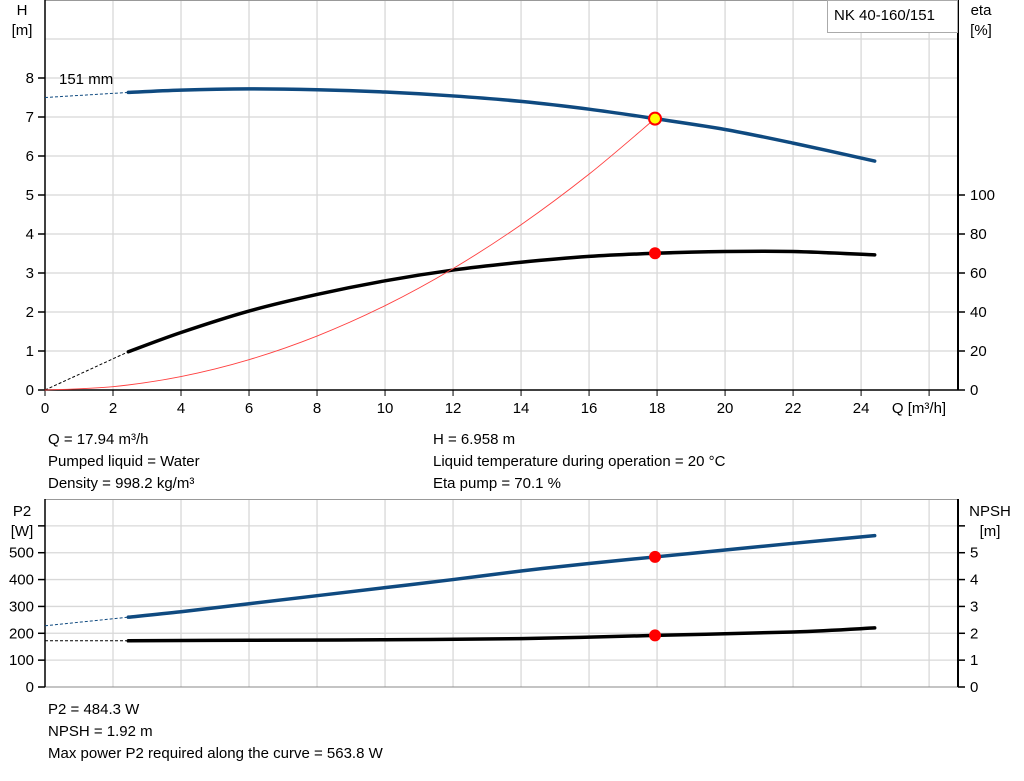 Image resolution: width=1024 pixels, height=781 pixels. Describe the element at coordinates (974, 660) in the screenshot. I see `y-tick-label-right: 1` at that location.